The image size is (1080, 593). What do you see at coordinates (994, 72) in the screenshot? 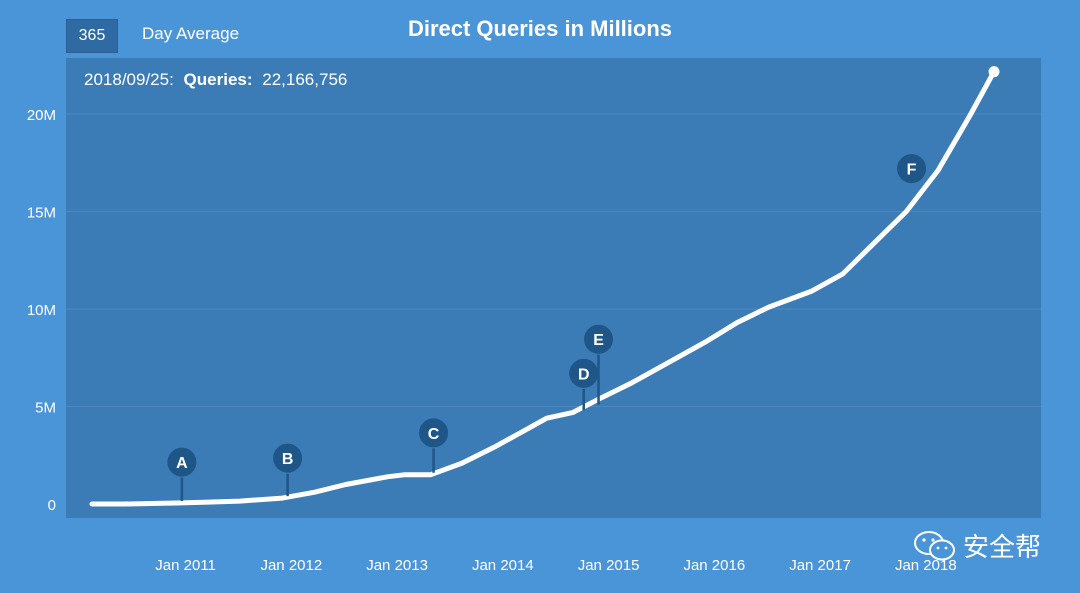
I see `series-end-point` at bounding box center [994, 72].